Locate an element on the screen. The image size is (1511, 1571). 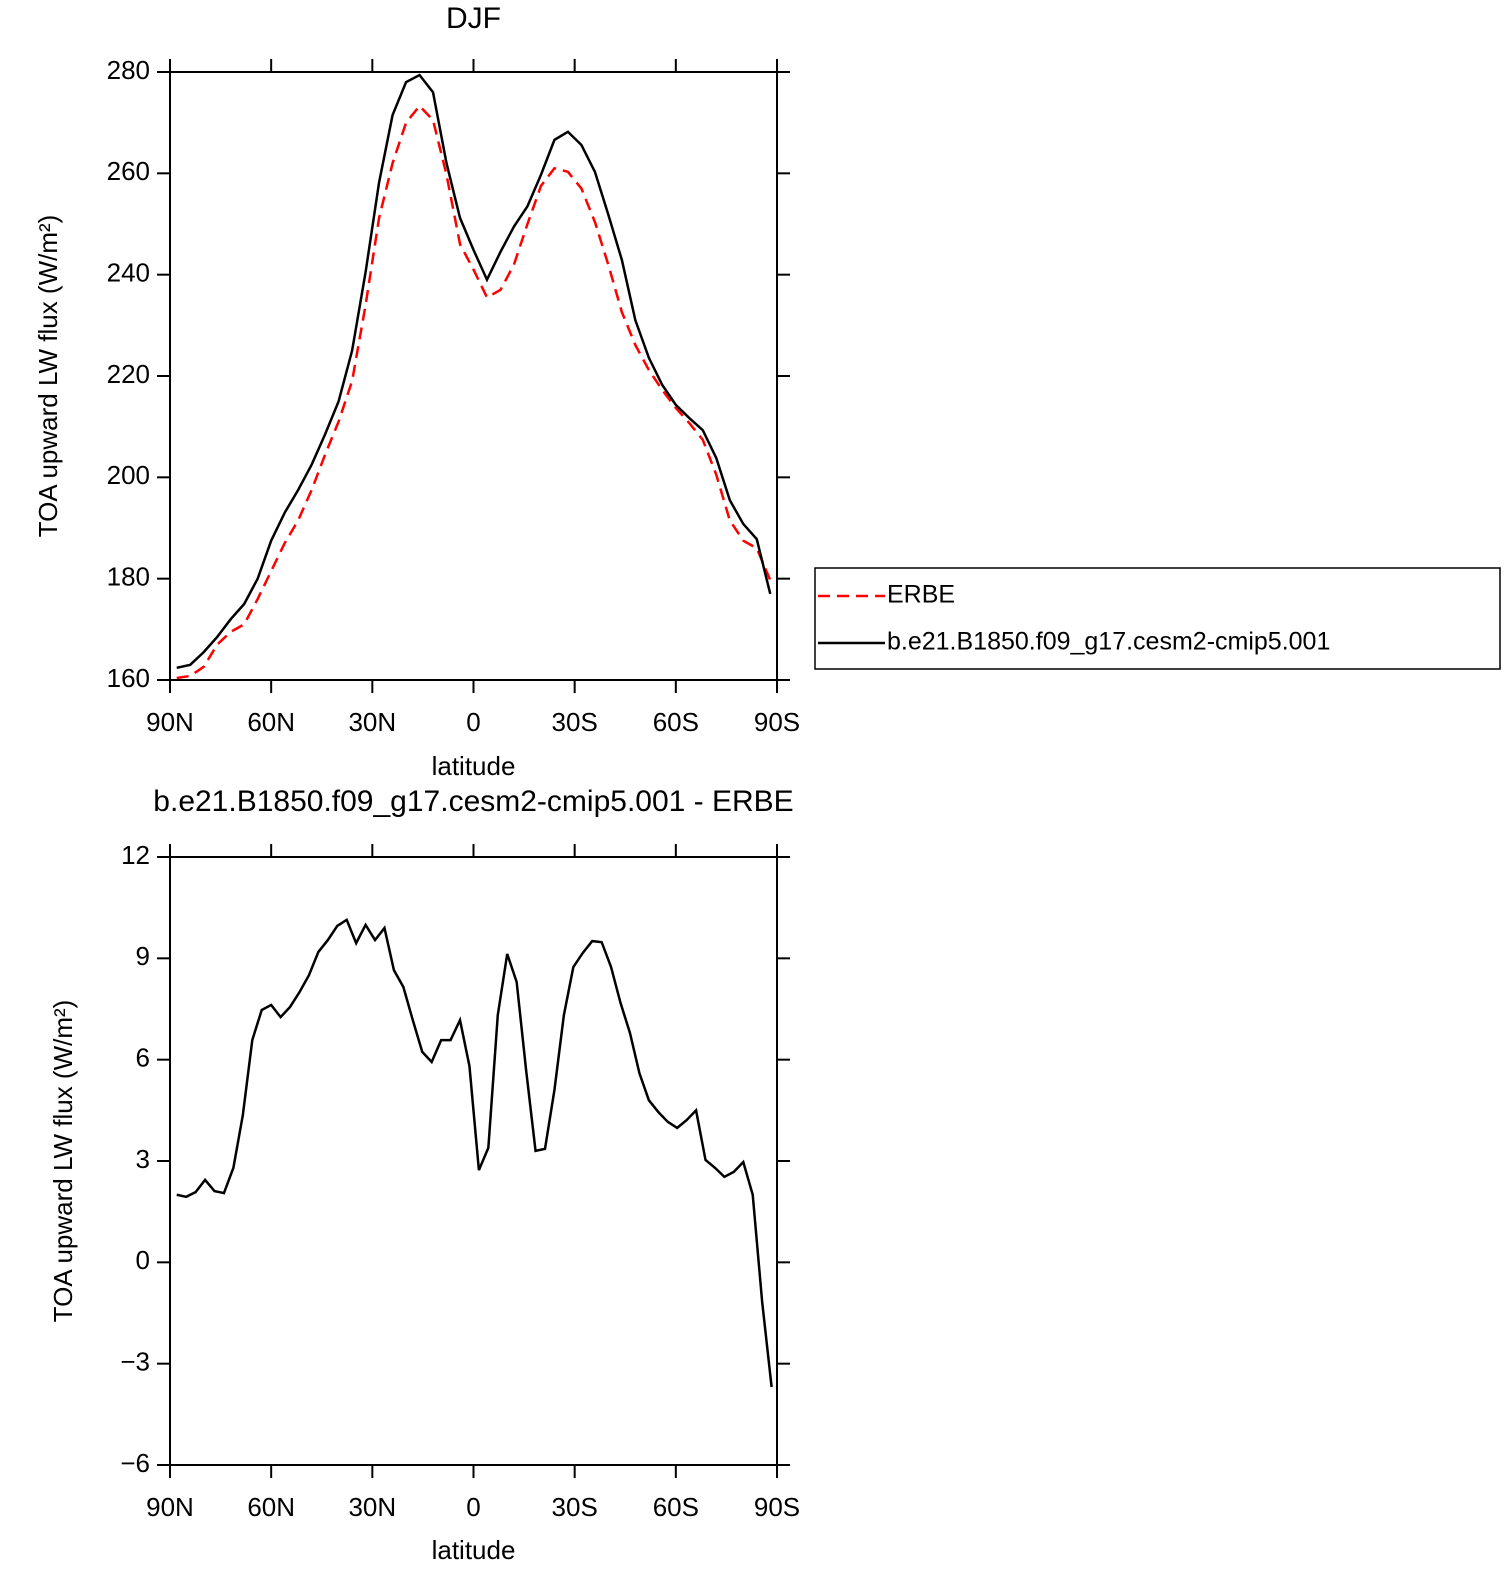
y-tick-label: 0 is located at coordinates (143, 1260).